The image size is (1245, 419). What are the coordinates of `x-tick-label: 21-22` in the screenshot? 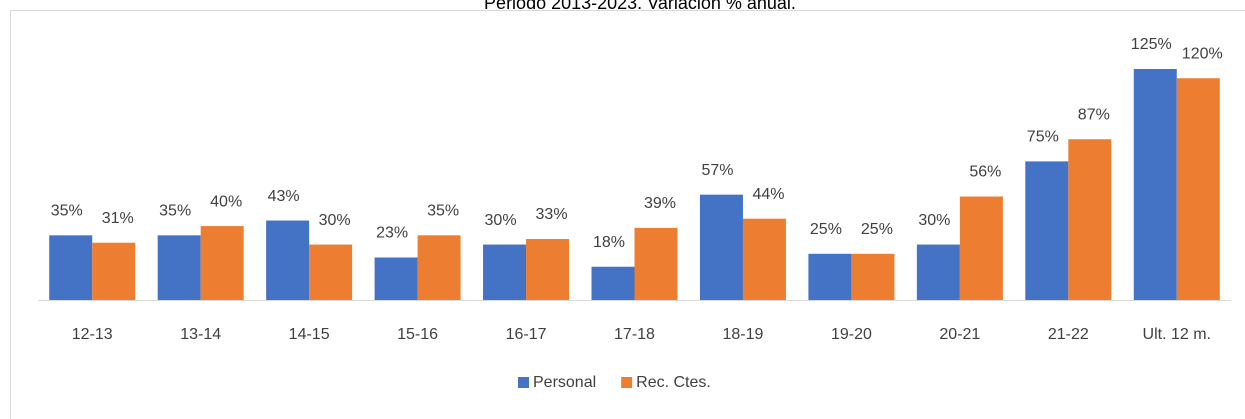 It's located at (1068, 334).